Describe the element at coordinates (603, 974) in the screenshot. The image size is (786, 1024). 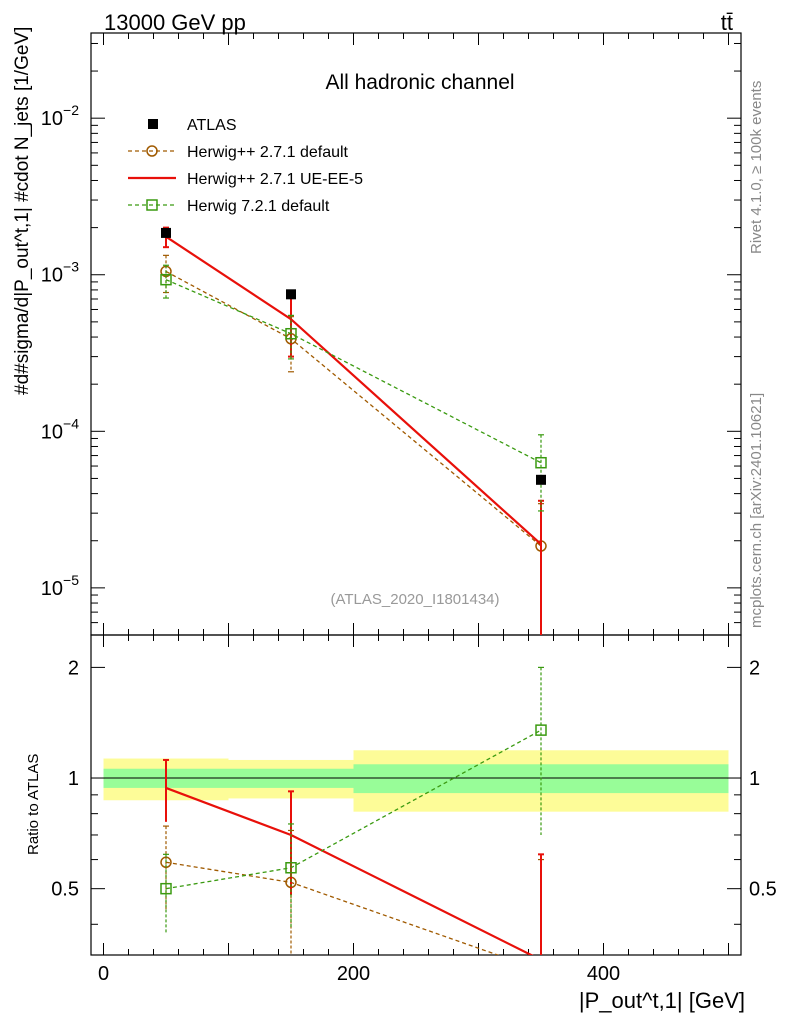
I see `x-tick-label: 400` at that location.